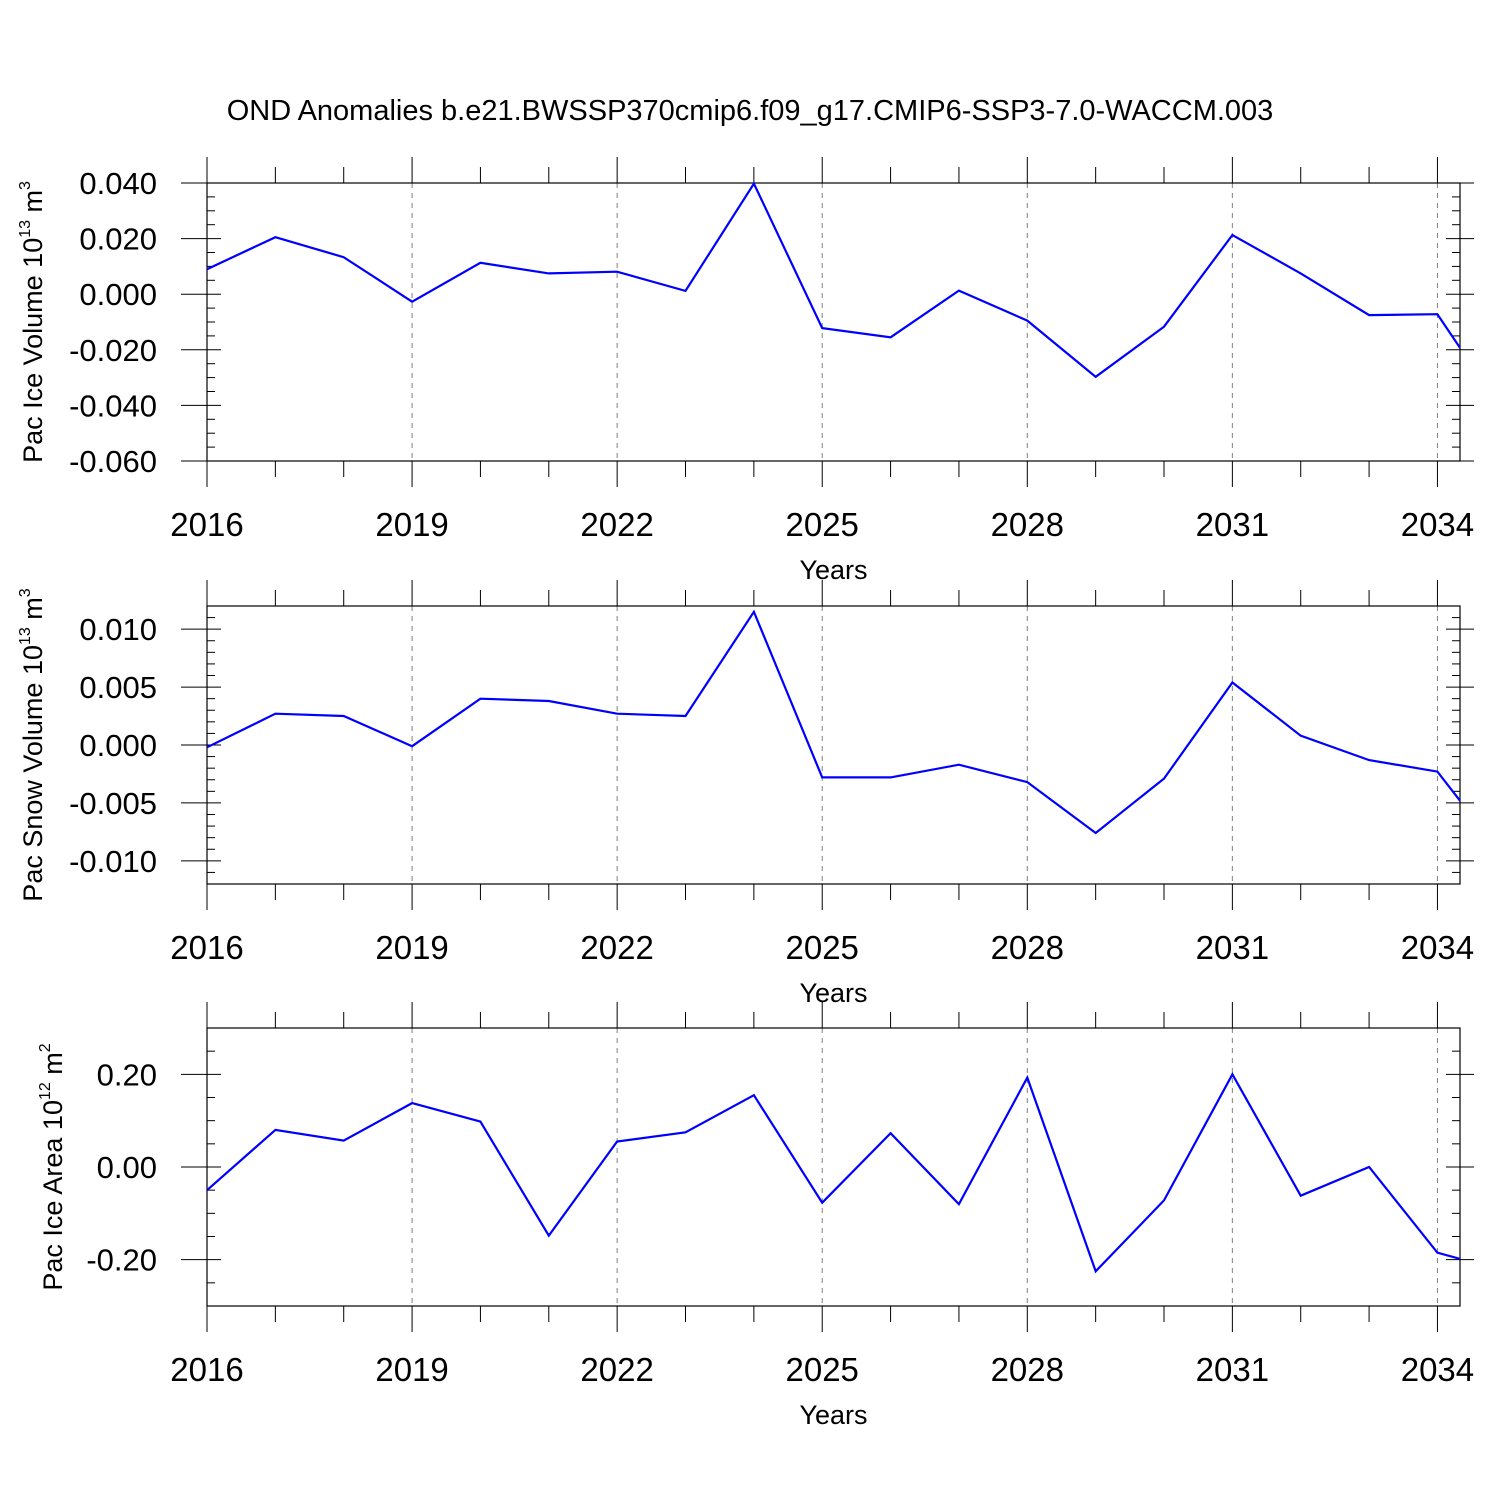 The image size is (1500, 1500). I want to click on y-axis-label: Pac Ice Area 1012 m2, so click(52, 1166).